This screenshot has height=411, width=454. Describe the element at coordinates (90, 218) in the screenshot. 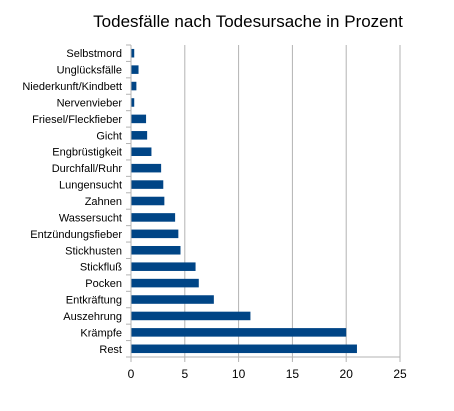

I see `category-label: Wassersucht` at that location.